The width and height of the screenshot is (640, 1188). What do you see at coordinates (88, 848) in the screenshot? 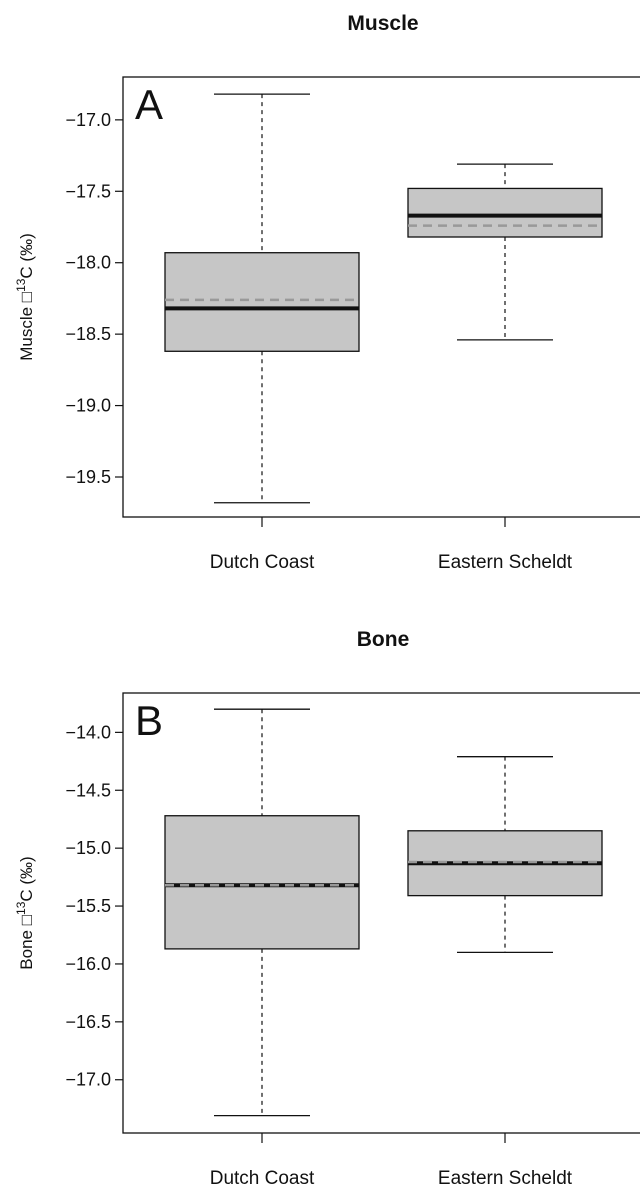
I see `y-tick-label: −15.0` at bounding box center [88, 848].